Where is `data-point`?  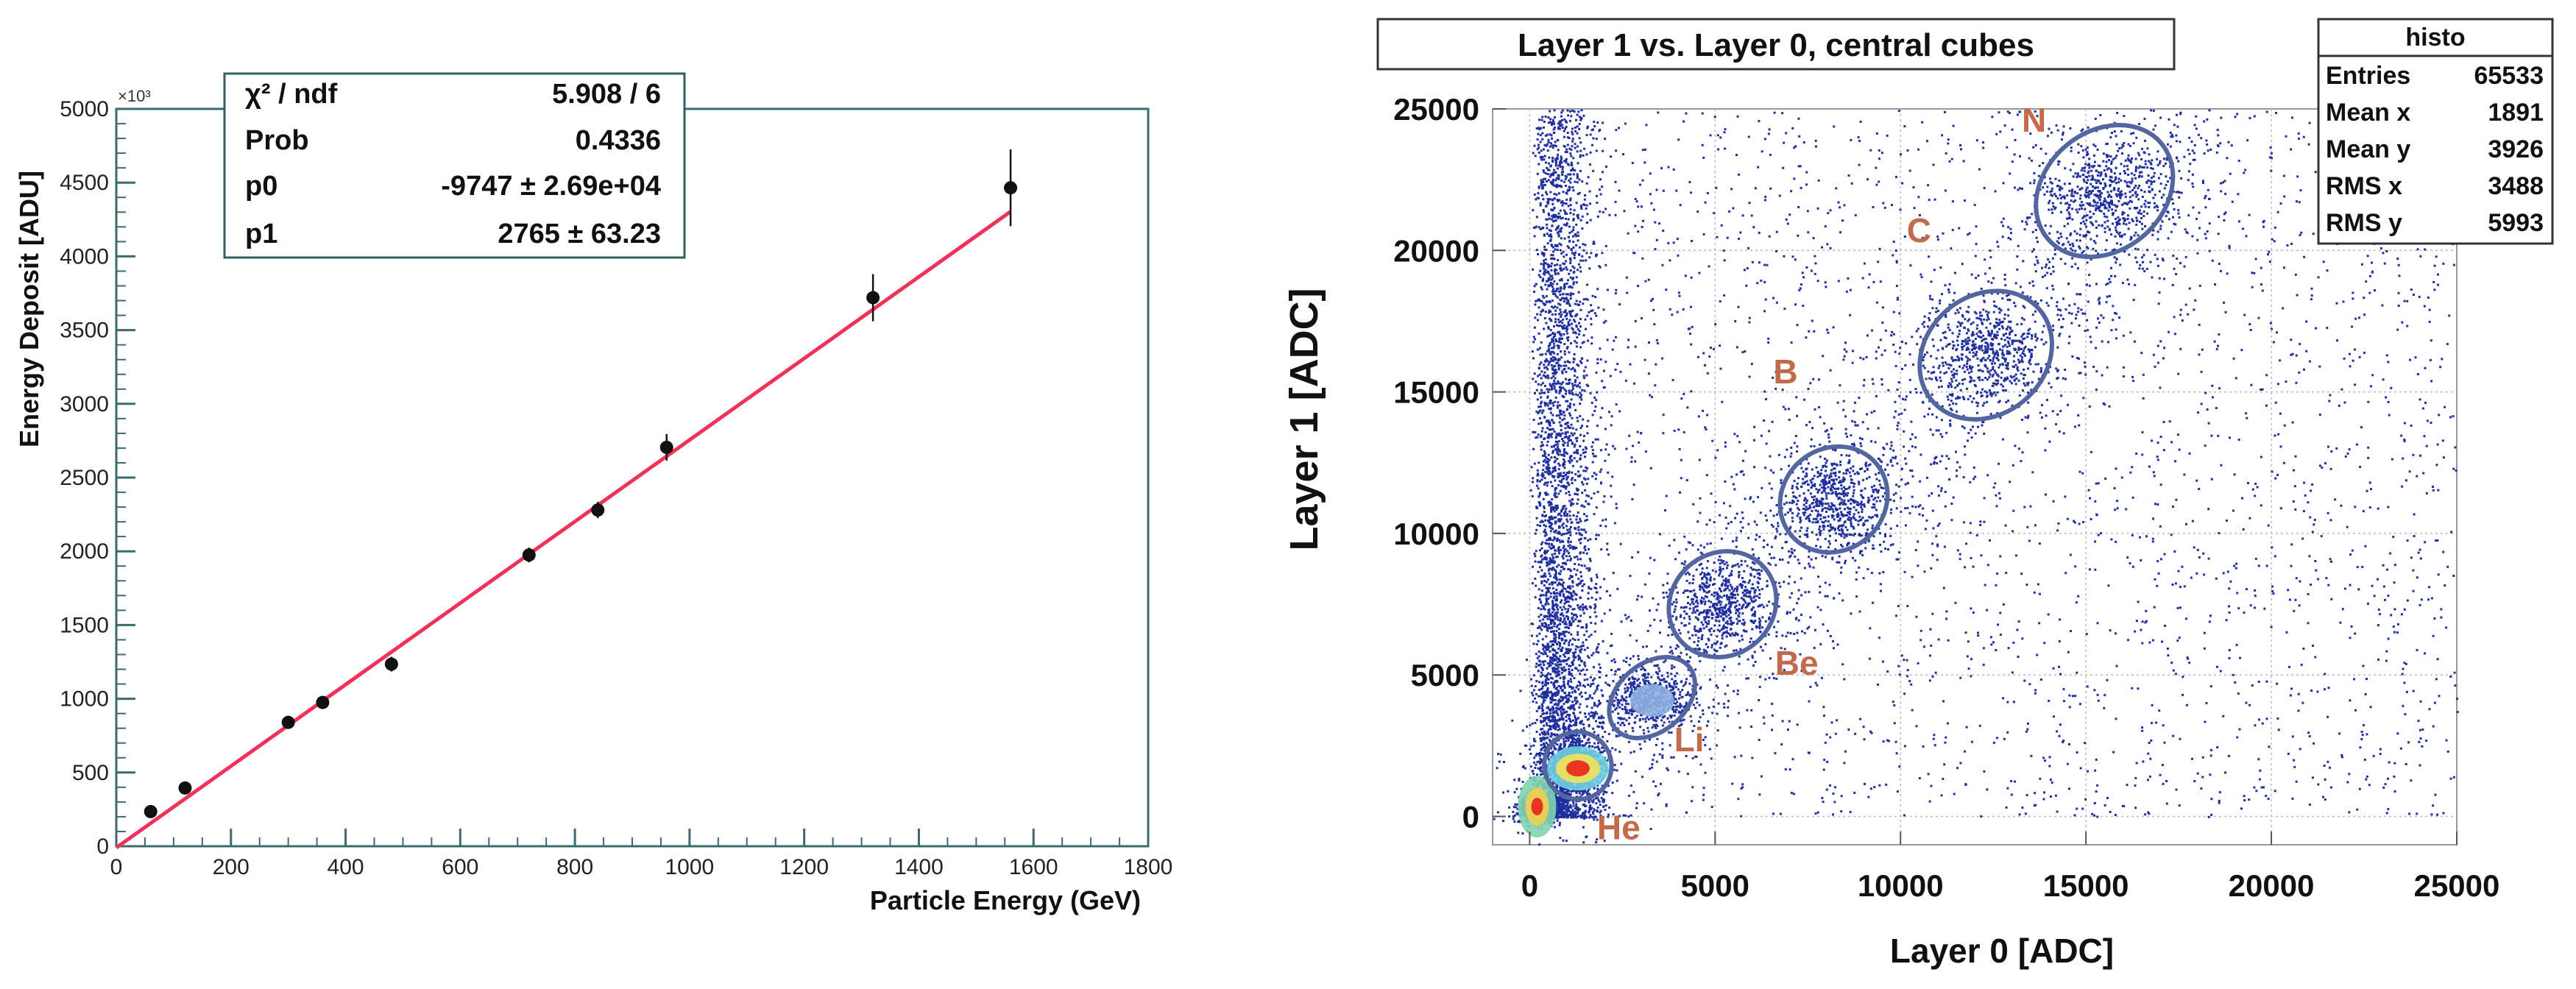
data-point is located at coordinates (529, 555).